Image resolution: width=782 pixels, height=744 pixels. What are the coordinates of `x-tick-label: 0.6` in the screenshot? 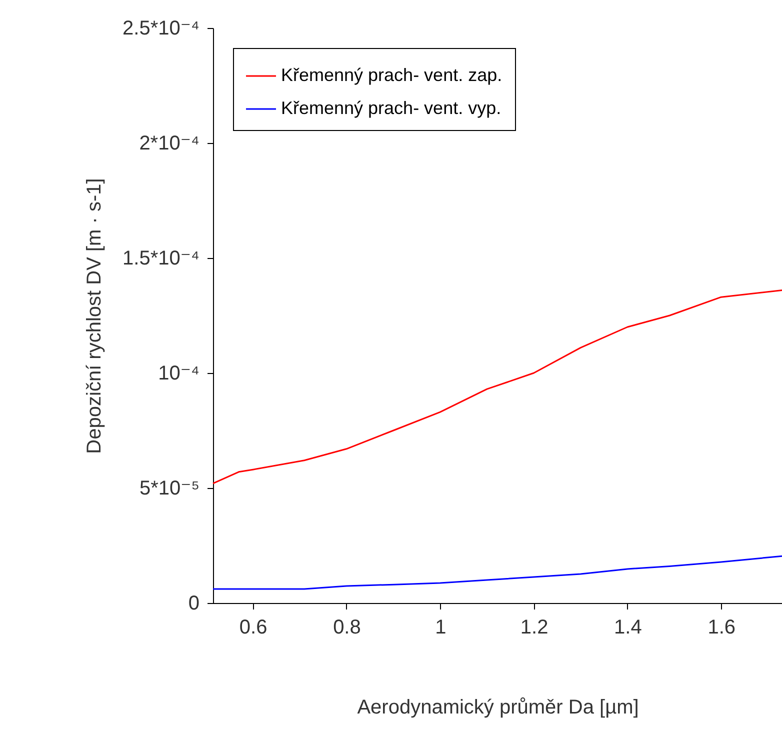 It's located at (253, 627).